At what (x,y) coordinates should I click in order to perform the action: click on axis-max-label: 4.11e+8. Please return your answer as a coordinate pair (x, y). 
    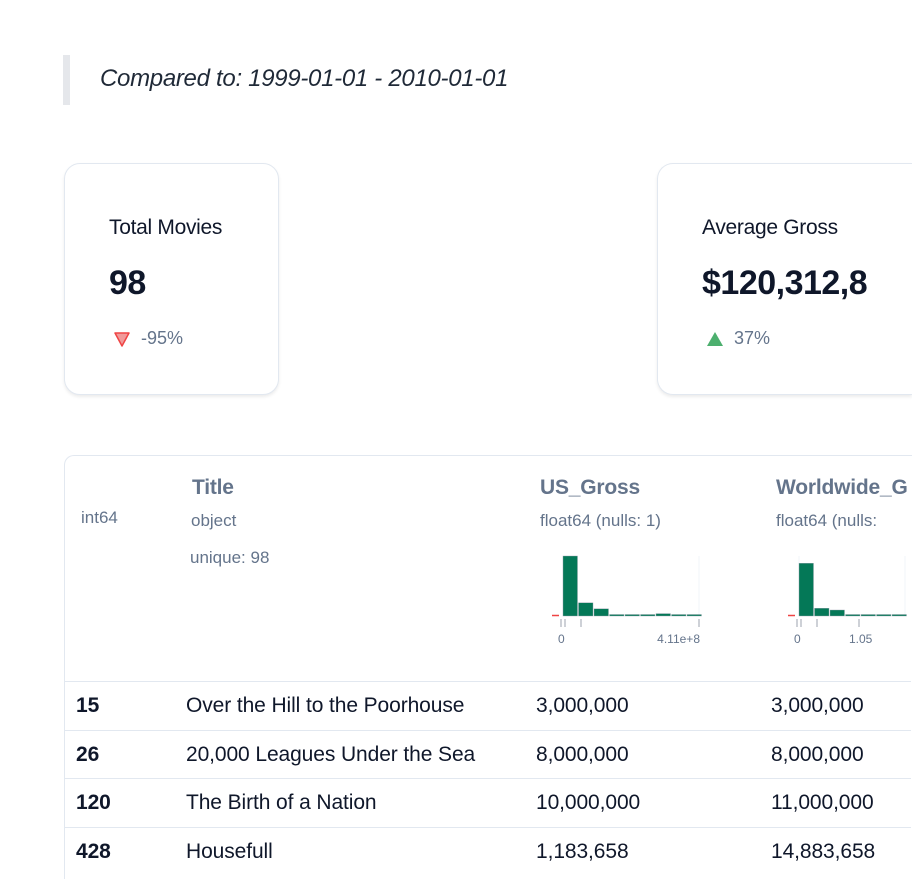
    Looking at the image, I should click on (678, 639).